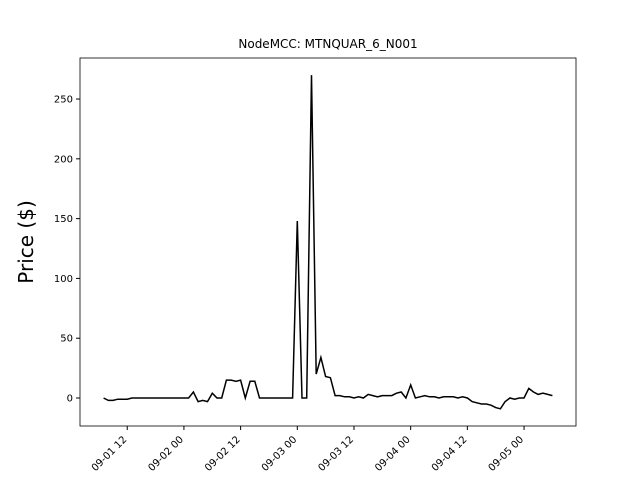  I want to click on y-tick-label: 0, so click(70, 399).